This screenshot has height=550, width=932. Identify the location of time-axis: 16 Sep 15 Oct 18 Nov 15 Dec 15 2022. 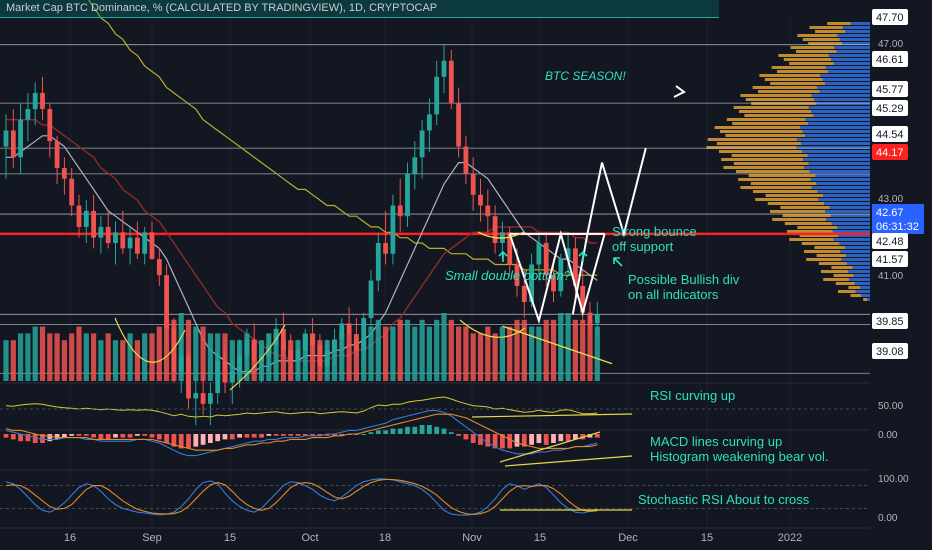
(433, 538).